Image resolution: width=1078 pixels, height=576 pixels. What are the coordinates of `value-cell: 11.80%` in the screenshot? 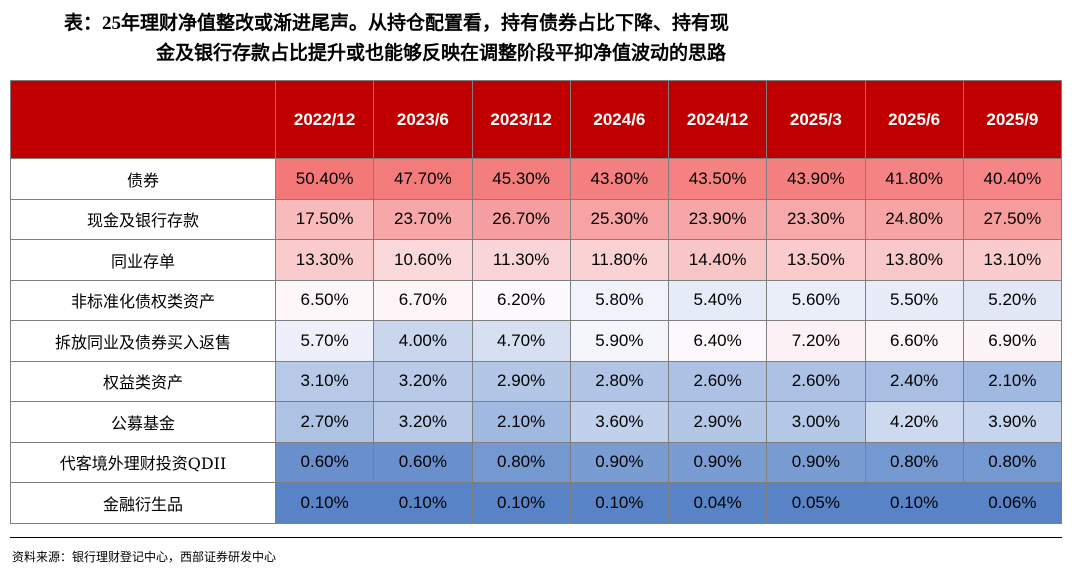 It's located at (619, 260).